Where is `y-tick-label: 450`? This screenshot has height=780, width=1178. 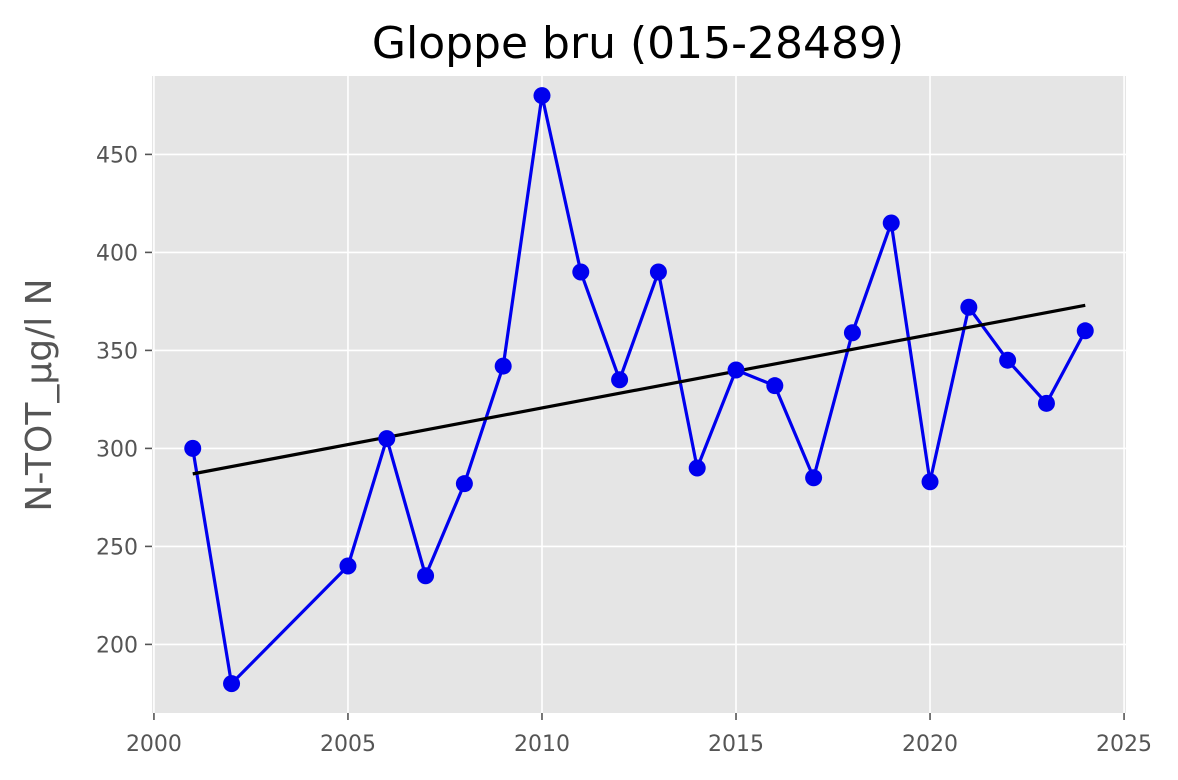 y-tick-label: 450 is located at coordinates (117, 155).